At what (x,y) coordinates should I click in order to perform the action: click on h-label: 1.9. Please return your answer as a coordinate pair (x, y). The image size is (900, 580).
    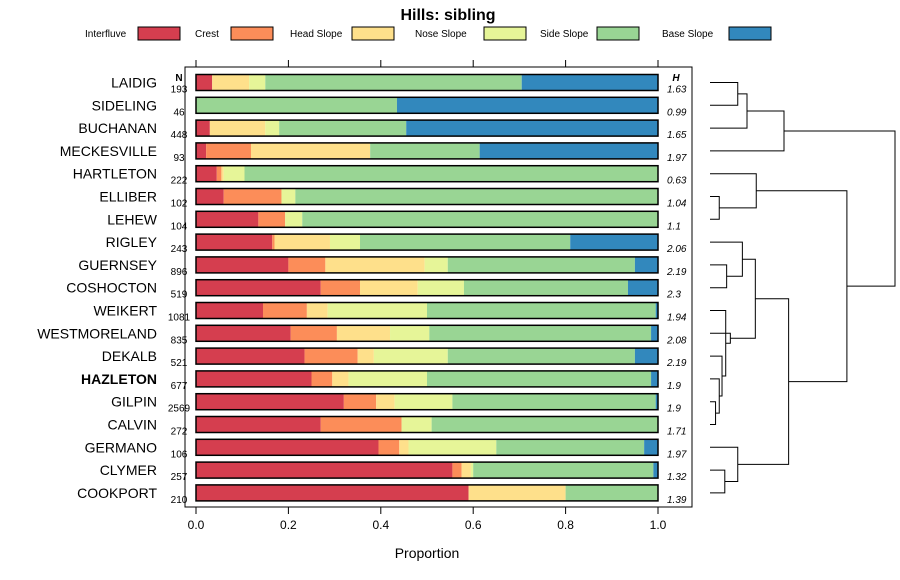
    Looking at the image, I should click on (674, 386).